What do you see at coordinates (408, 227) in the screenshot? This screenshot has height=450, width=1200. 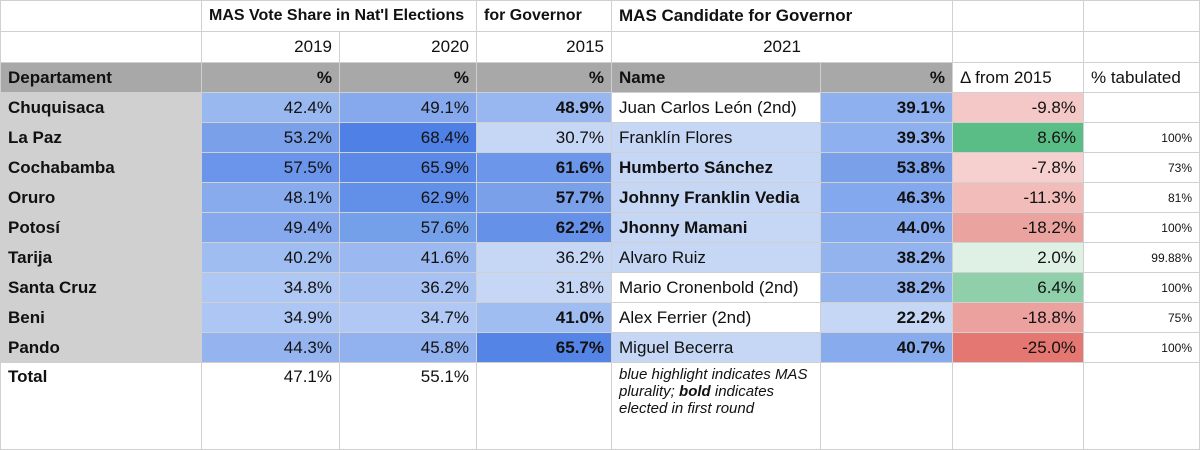 I see `vote-2020-cell: 57.6%` at bounding box center [408, 227].